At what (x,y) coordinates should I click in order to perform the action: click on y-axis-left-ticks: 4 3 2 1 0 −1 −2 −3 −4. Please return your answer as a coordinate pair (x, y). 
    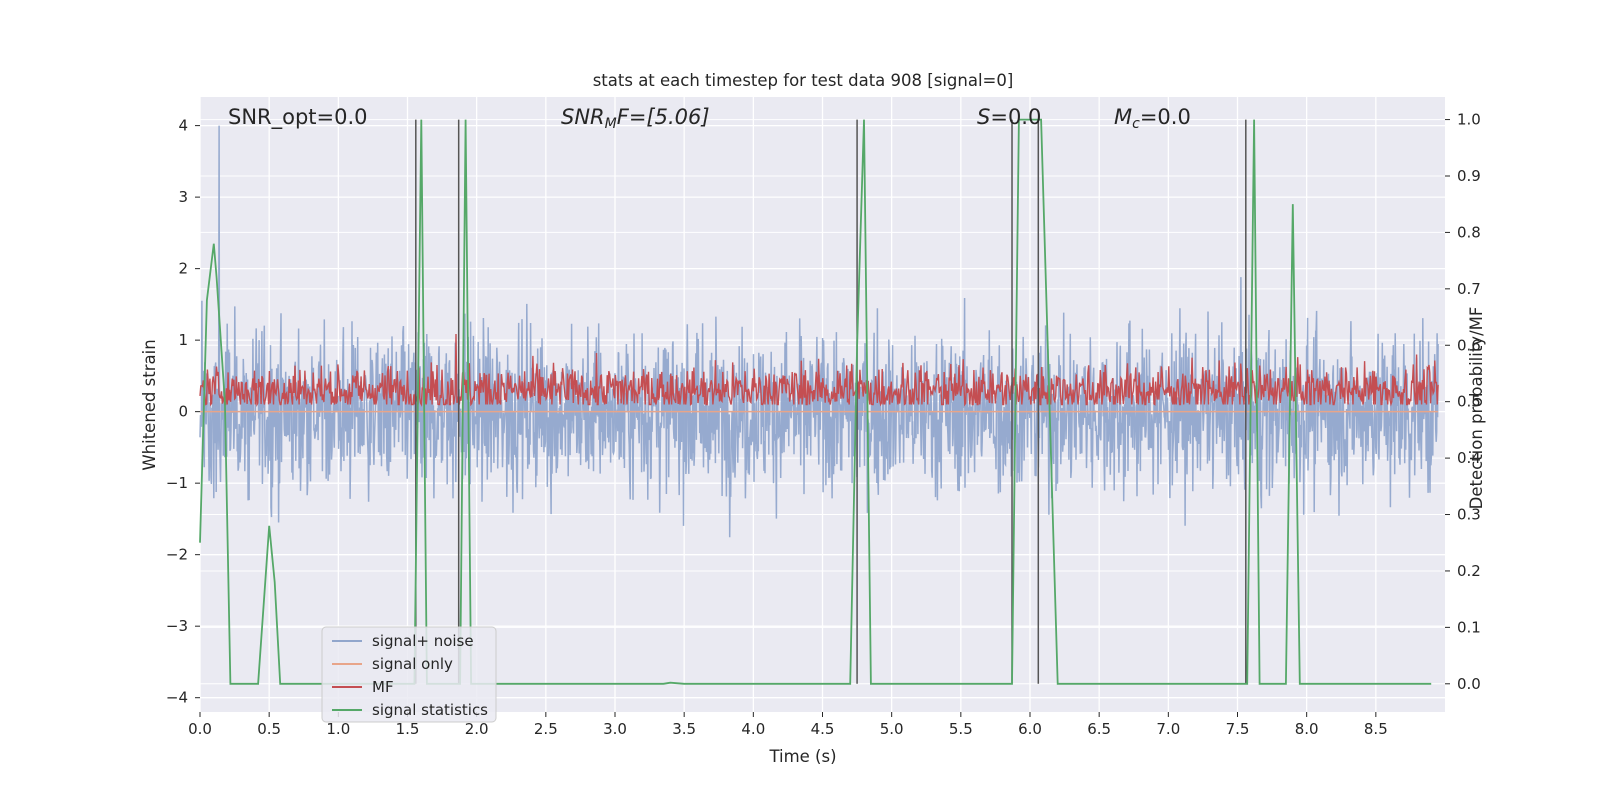
    Looking at the image, I should click on (183, 412).